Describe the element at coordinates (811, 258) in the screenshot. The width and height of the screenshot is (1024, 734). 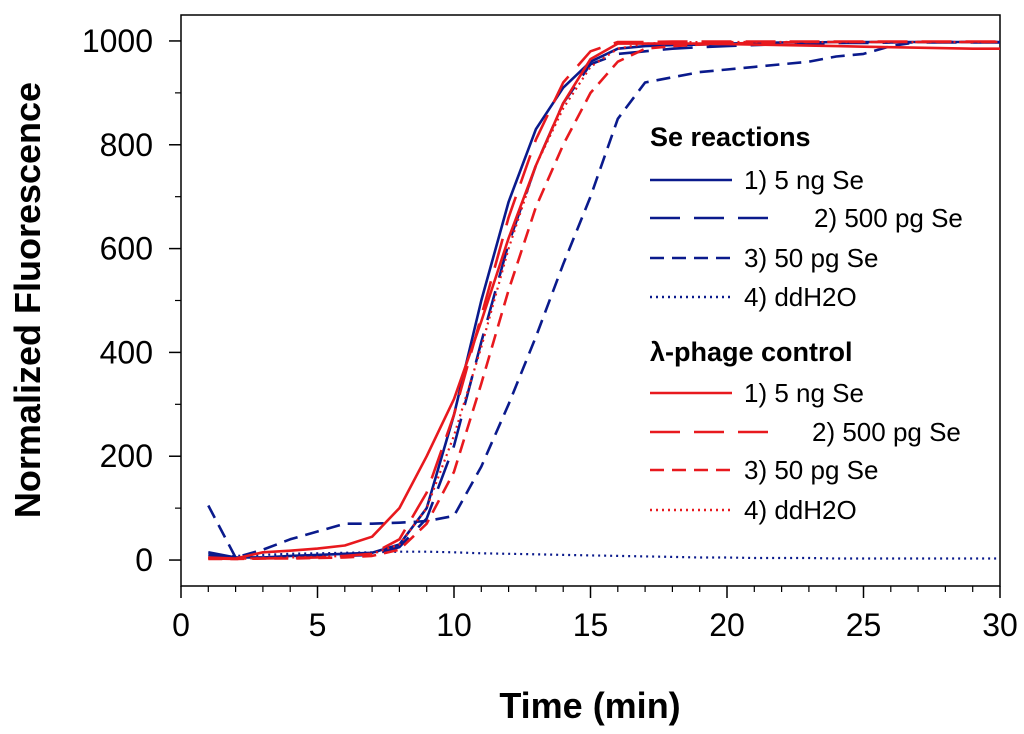
I see `legend-label-se-3: 3) 50 pg Se` at that location.